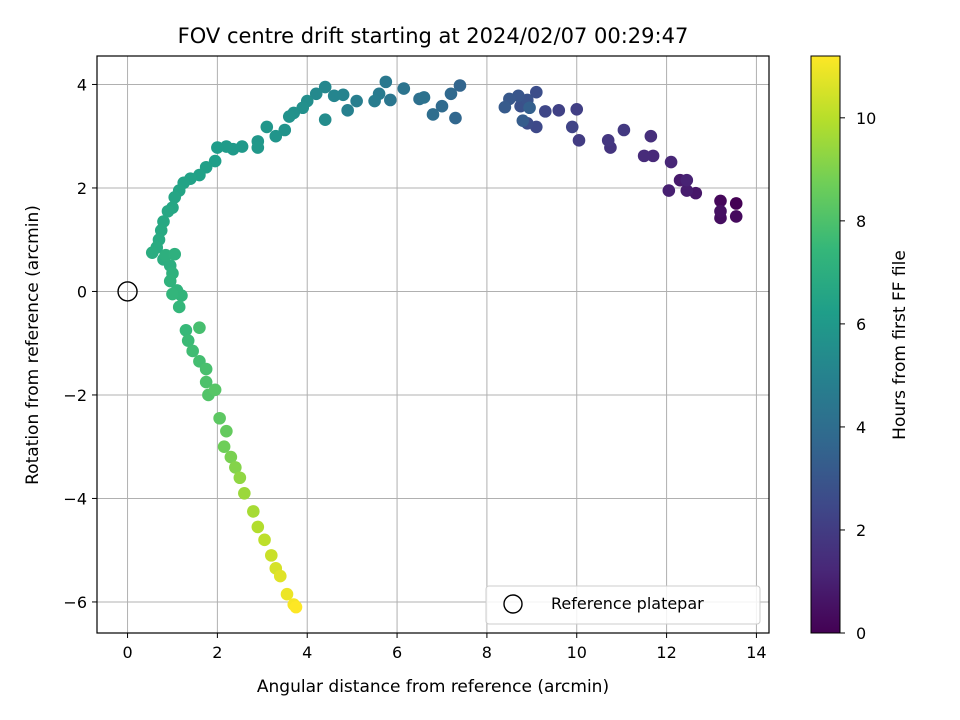  What do you see at coordinates (80, 343) in the screenshot?
I see `y-axis-ticks: −6 −4 −2 0 2 4` at bounding box center [80, 343].